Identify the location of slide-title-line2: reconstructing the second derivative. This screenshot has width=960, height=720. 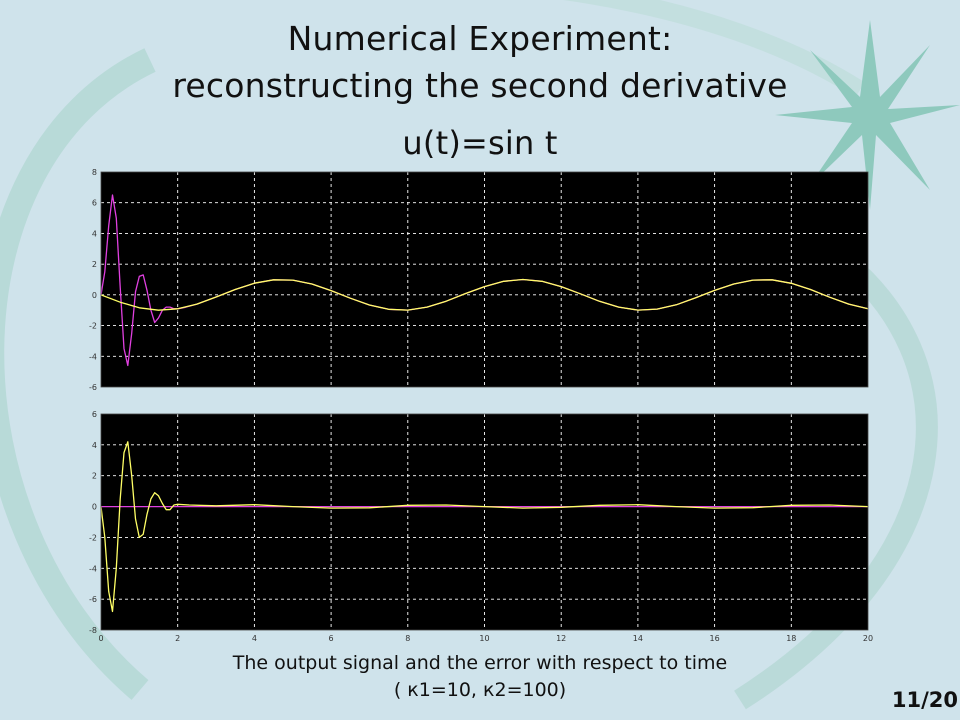
(480, 85).